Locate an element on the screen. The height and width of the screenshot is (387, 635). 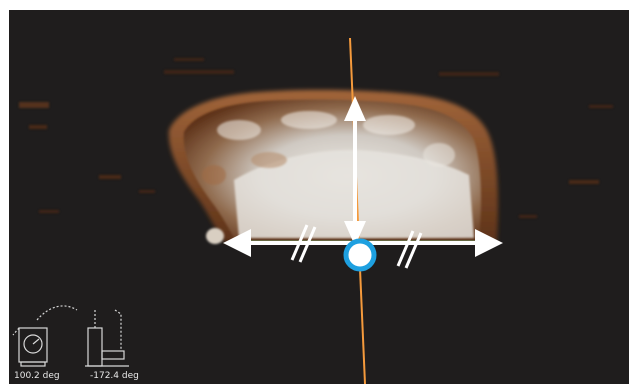
scanner-front-view-icon is located at coordinates (45, 336).